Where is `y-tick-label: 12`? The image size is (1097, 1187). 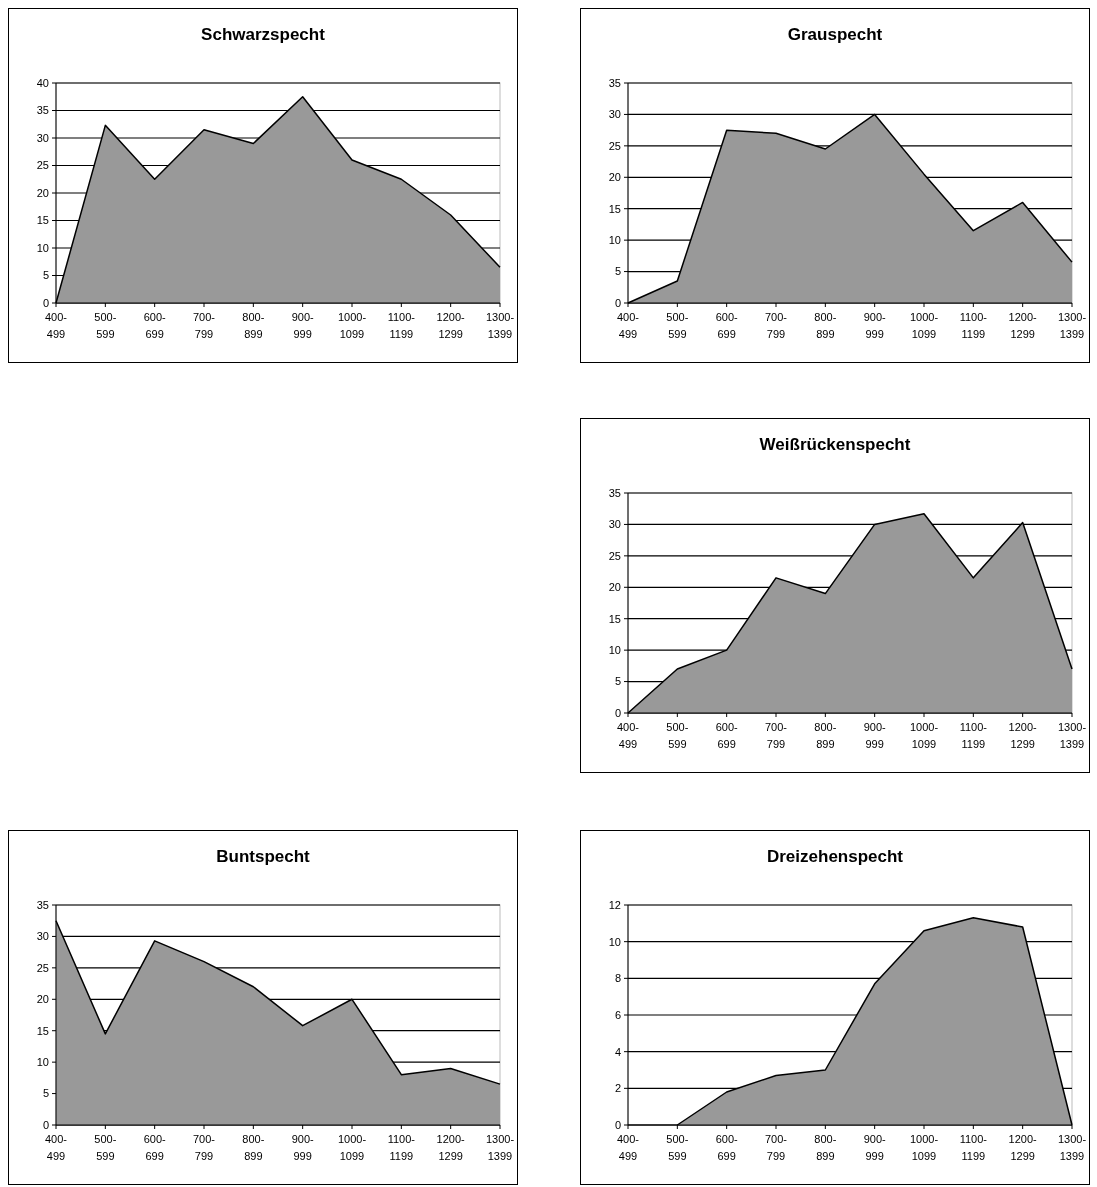 y-tick-label: 12 is located at coordinates (614, 904).